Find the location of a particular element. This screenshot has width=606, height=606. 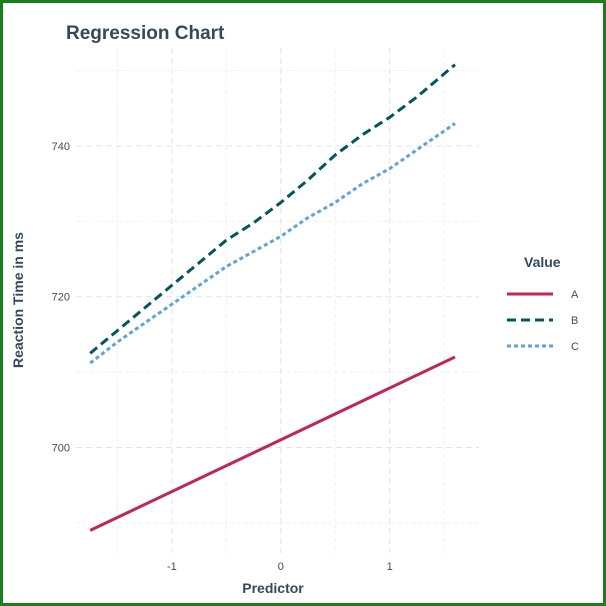

x-tick-label: 1 is located at coordinates (390, 567).